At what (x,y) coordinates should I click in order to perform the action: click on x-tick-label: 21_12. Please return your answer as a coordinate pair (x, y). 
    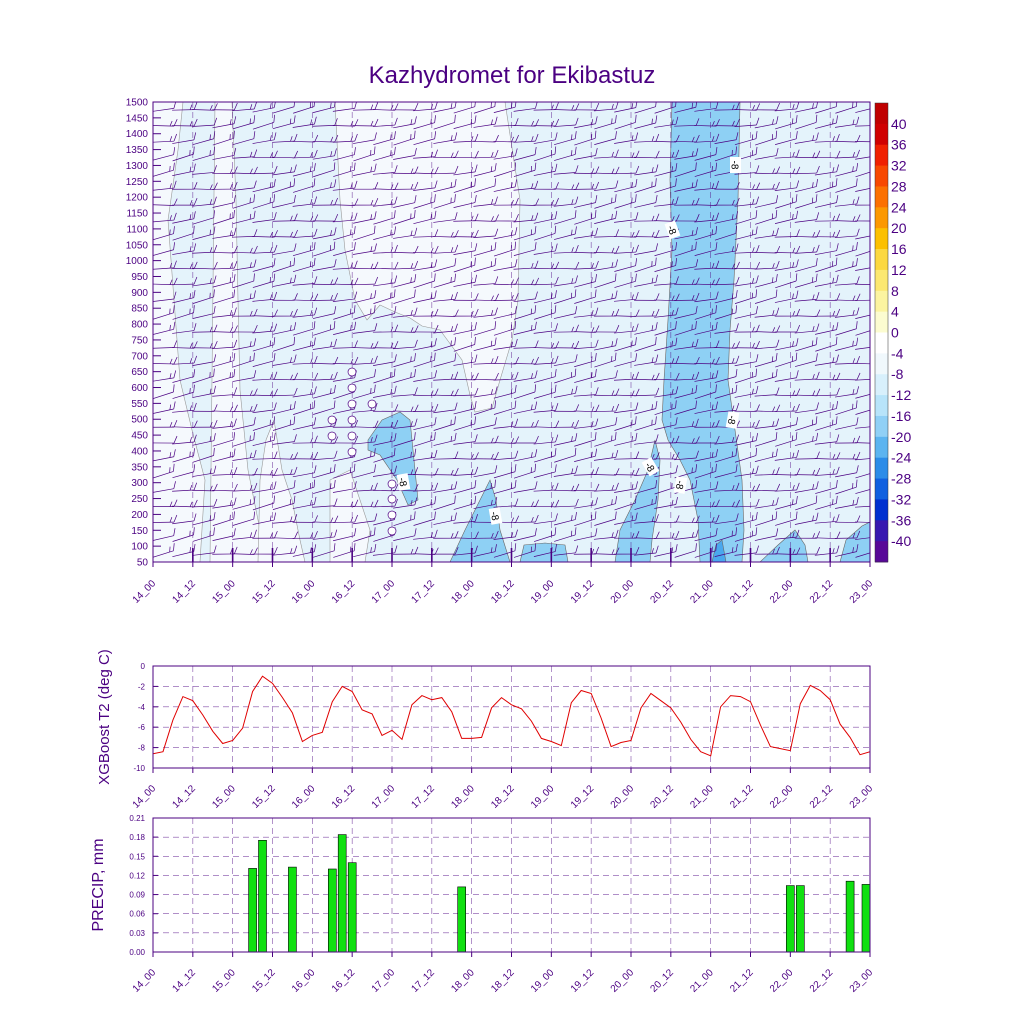
    Looking at the image, I should click on (742, 981).